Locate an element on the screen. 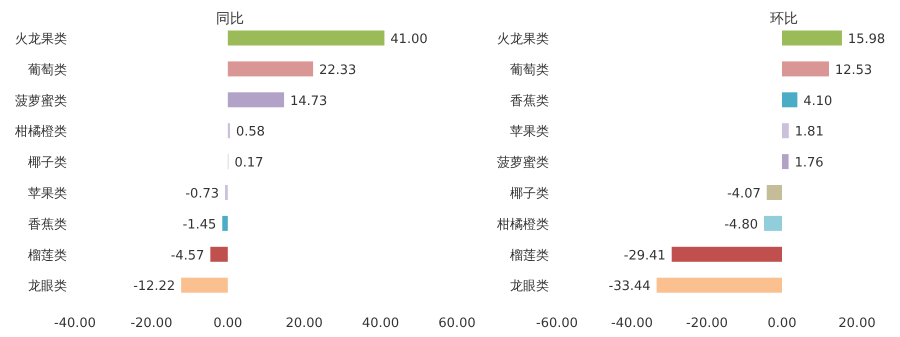 The height and width of the screenshot is (337, 900). data-label: 14.73 is located at coordinates (309, 101).